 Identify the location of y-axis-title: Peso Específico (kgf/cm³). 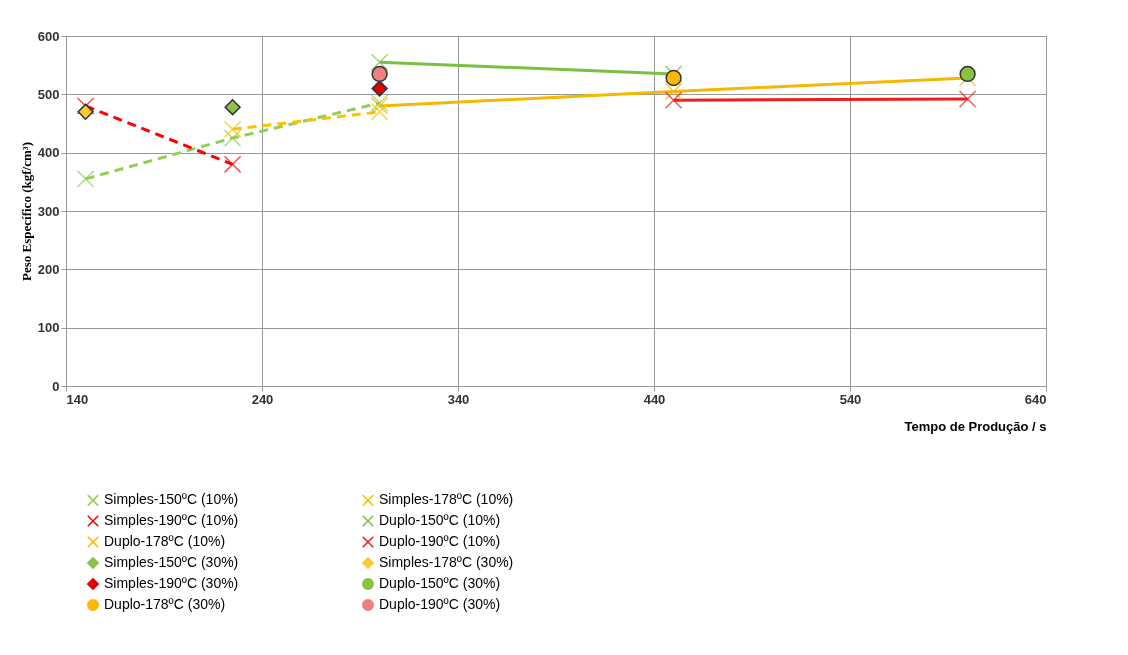
(26, 211).